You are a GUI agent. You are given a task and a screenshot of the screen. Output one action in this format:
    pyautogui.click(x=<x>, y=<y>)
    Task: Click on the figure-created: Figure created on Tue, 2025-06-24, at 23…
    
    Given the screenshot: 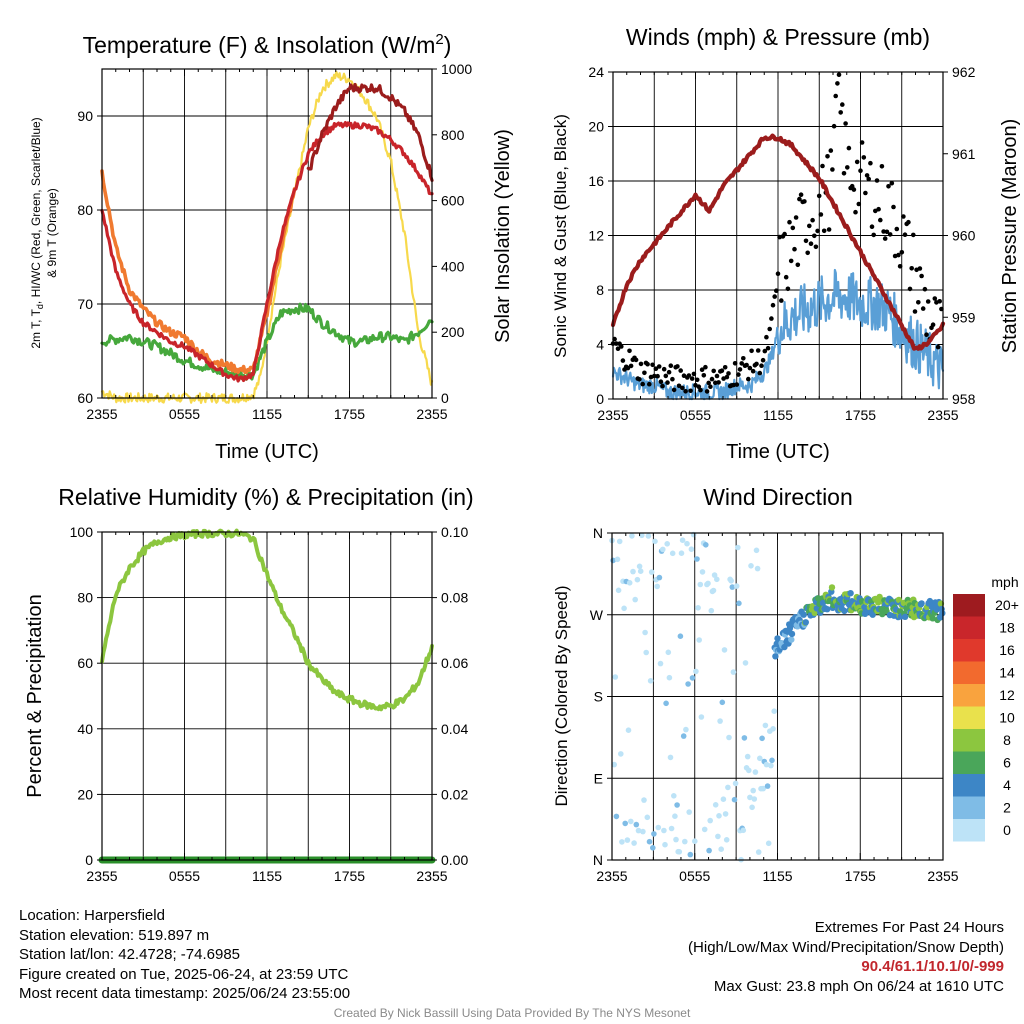 What is the action you would take?
    pyautogui.click(x=184, y=974)
    